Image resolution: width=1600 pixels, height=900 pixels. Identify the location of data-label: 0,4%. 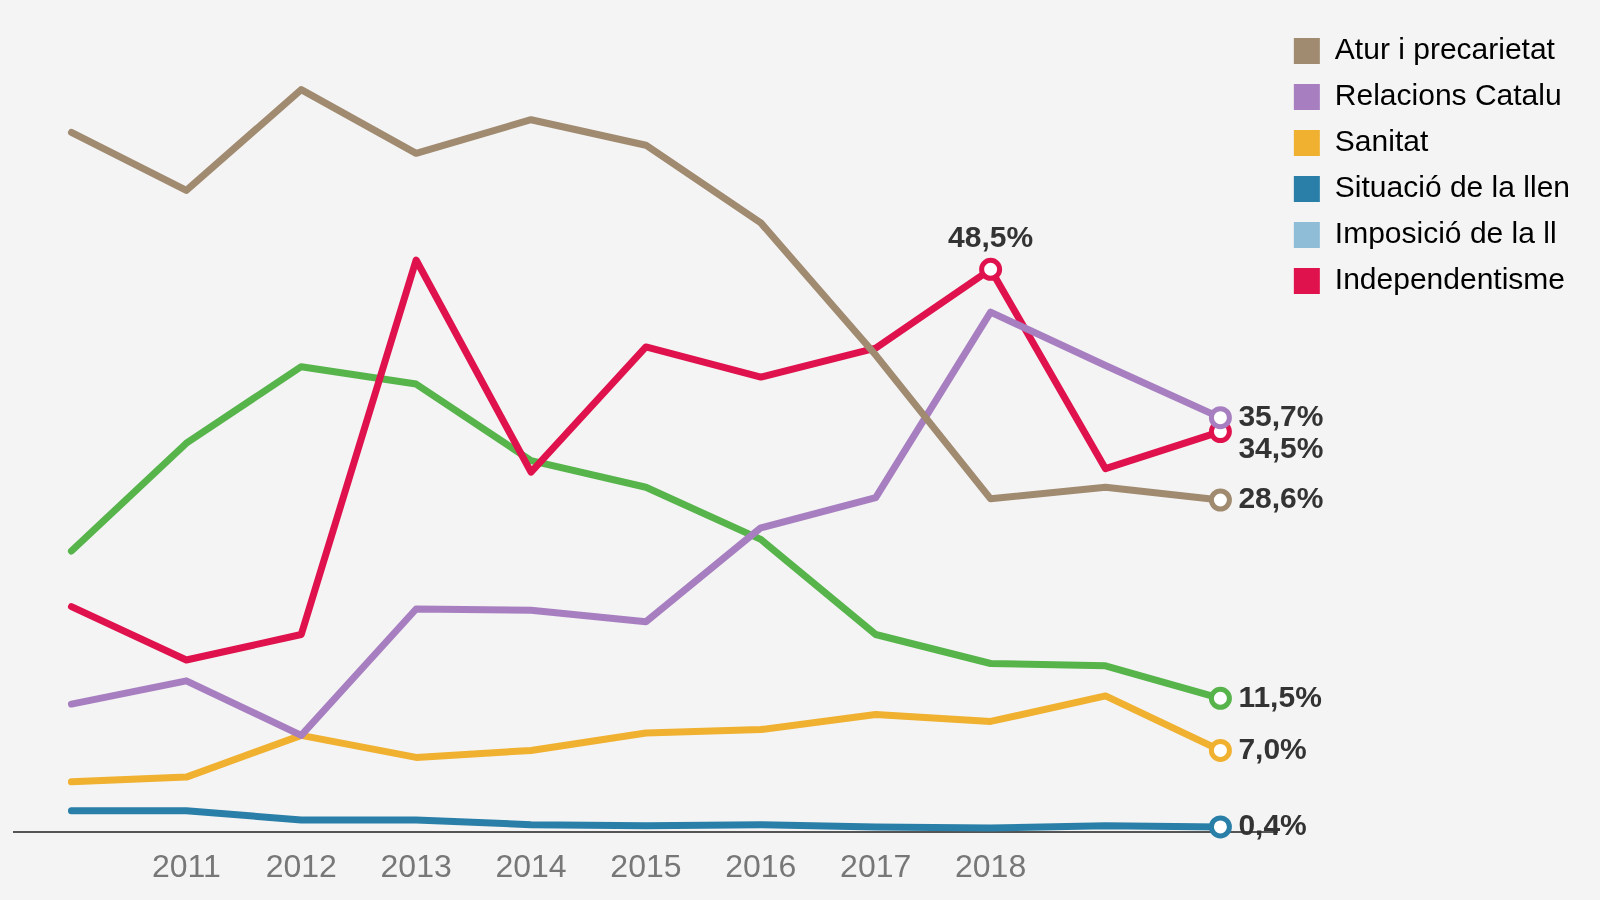
(1272, 825).